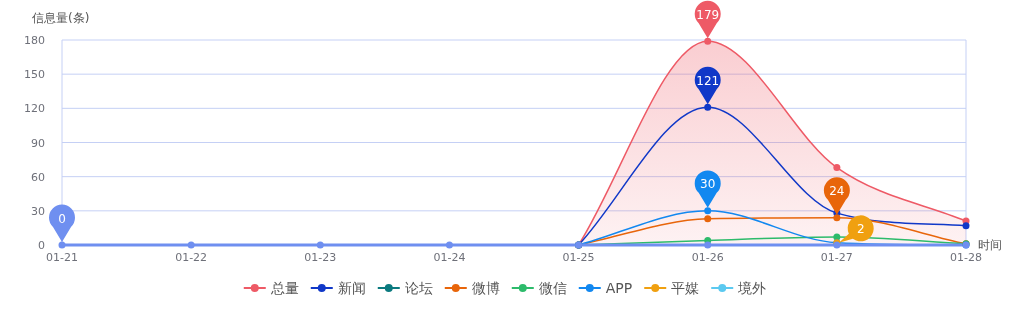 This screenshot has height=324, width=1022. Describe the element at coordinates (38, 211) in the screenshot. I see `y-tick-label: 30` at that location.